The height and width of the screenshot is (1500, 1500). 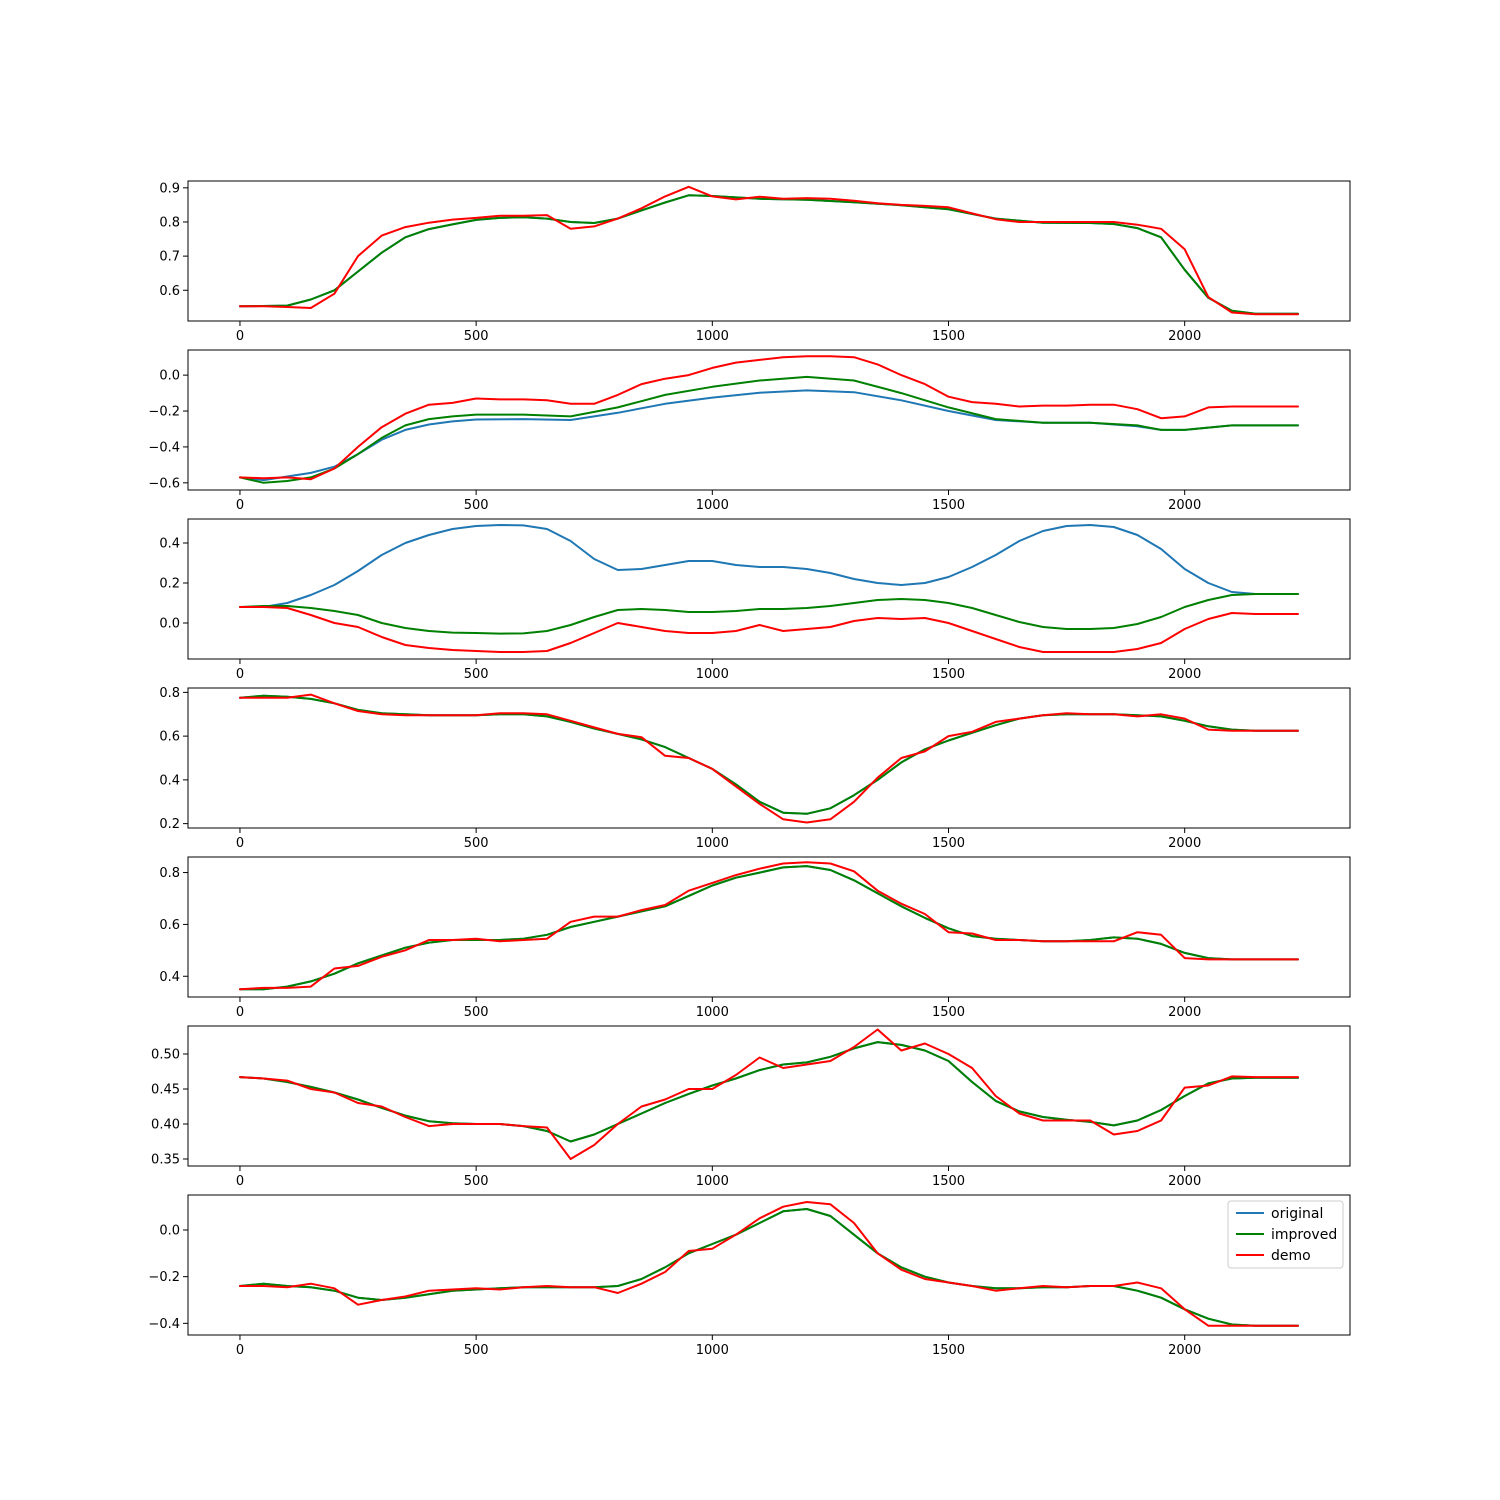 I want to click on legend-box, so click(x=1285, y=1234).